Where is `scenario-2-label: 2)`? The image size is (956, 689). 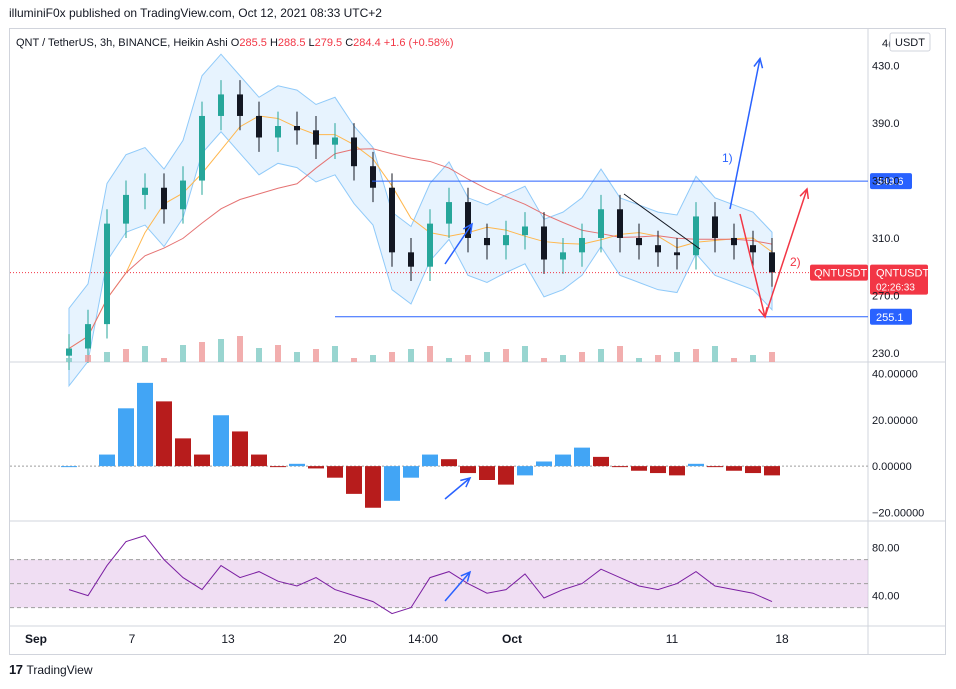
scenario-2-label: 2) is located at coordinates (795, 262).